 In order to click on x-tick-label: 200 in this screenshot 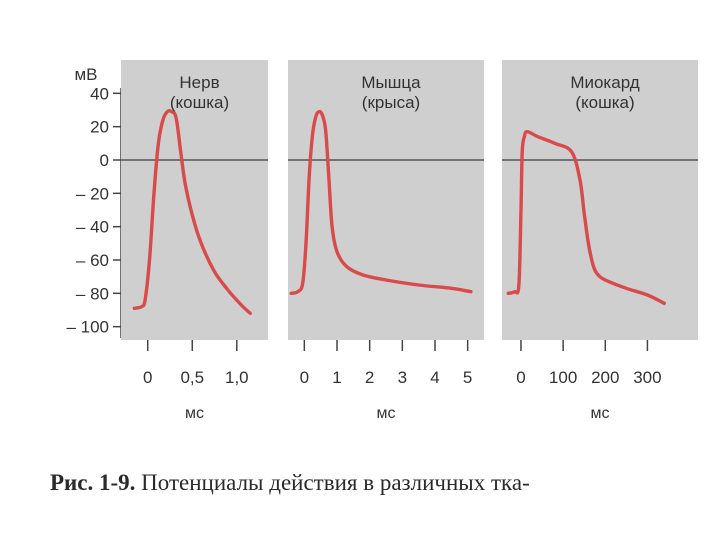, I will do `click(605, 377)`.